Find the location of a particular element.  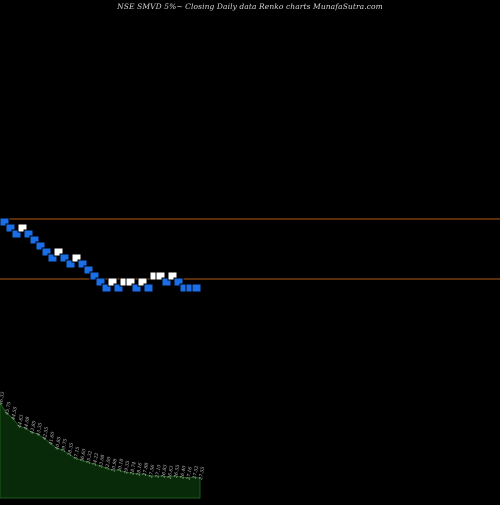

volume-label: 44.55 is located at coordinates (14, 413).